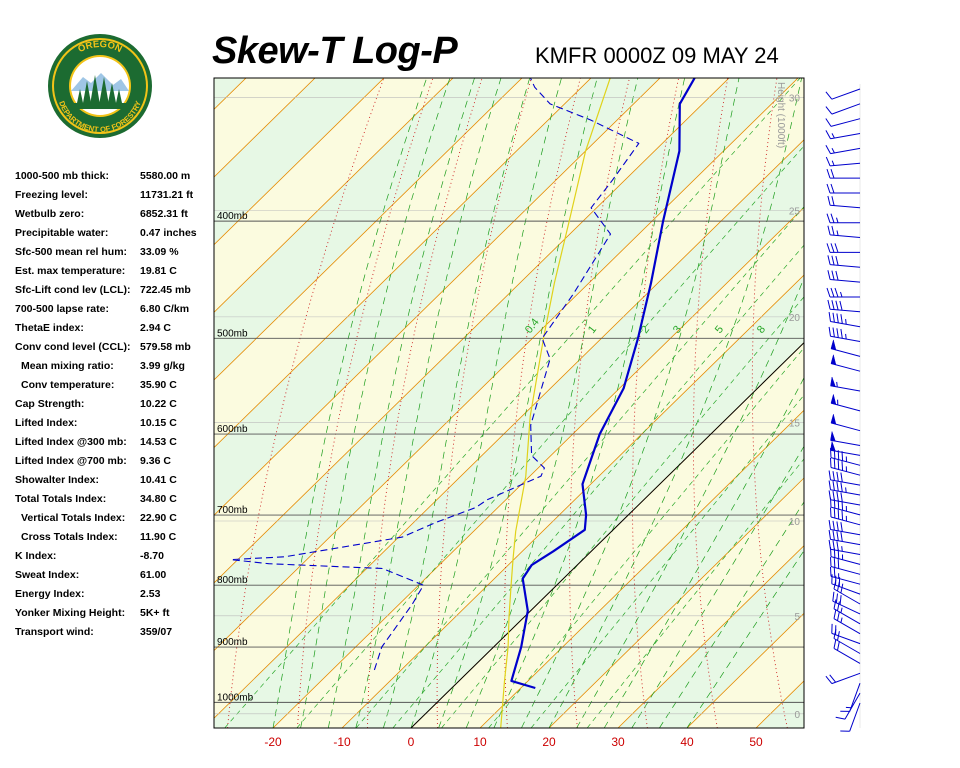 The image size is (960, 768). Describe the element at coordinates (62, 233) in the screenshot. I see `index-label: Precipitable water:` at that location.